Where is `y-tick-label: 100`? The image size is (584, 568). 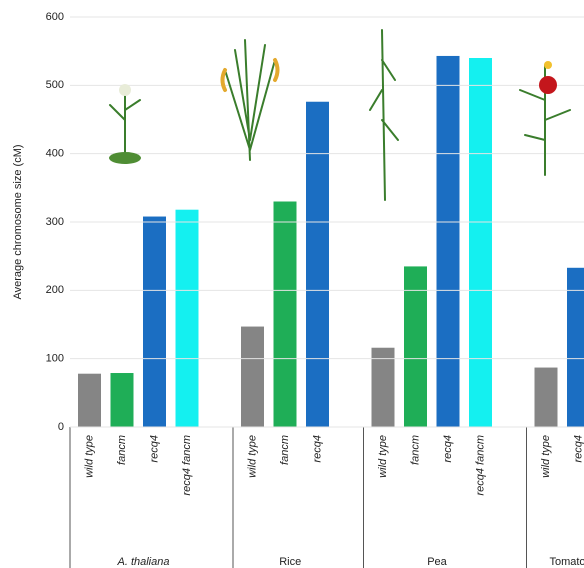 y-tick-label: 100 is located at coordinates (55, 359).